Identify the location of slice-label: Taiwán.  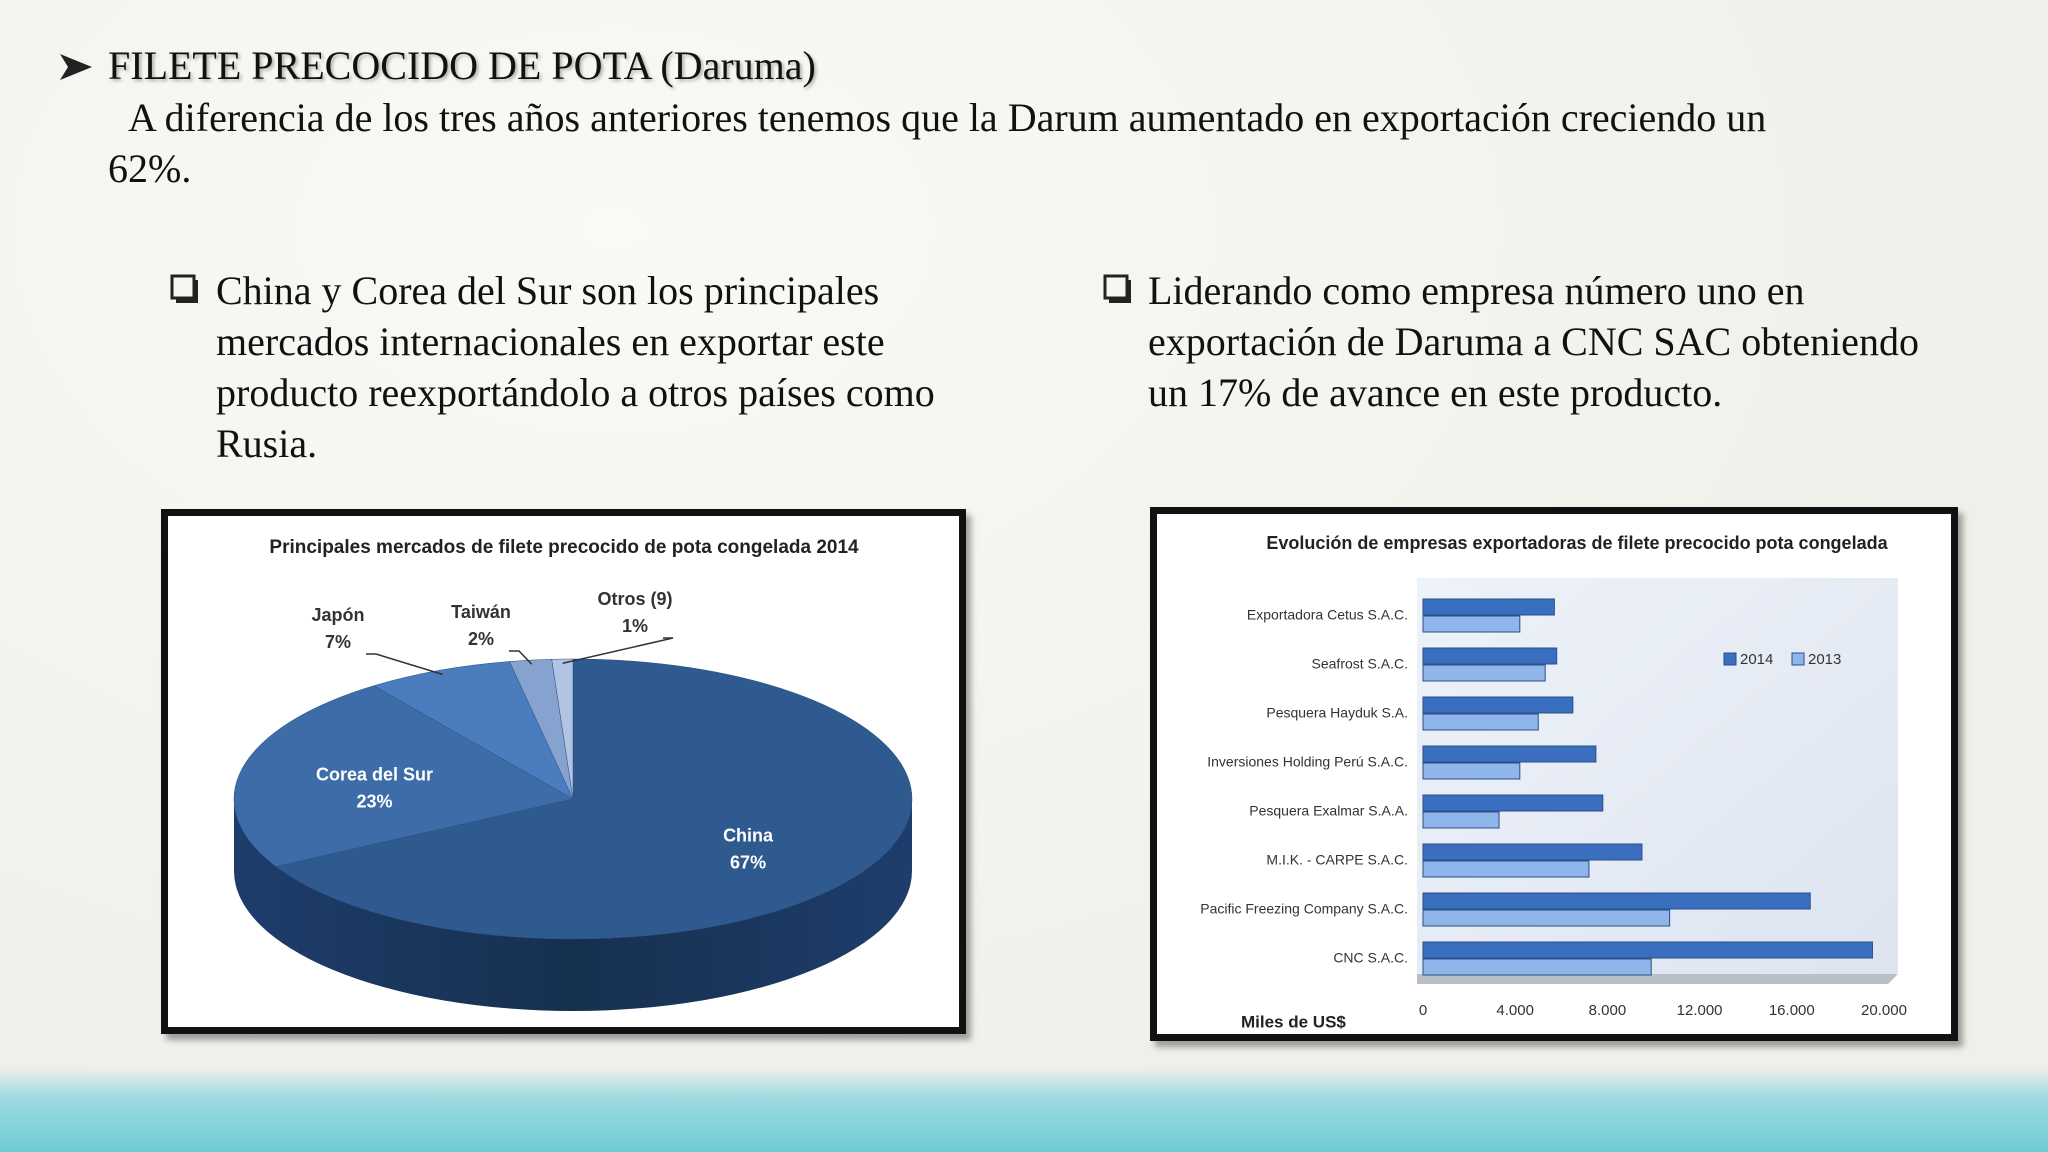
(481, 612).